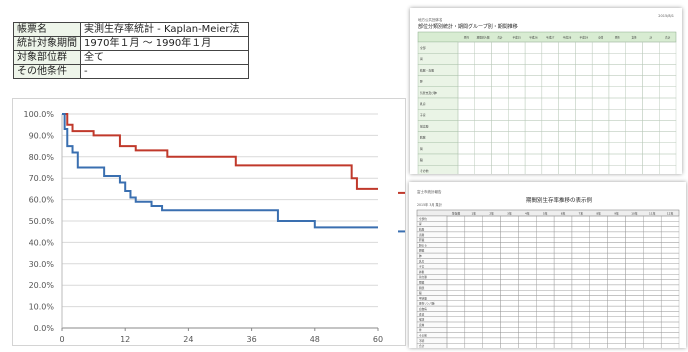 This screenshot has height=352, width=688. Describe the element at coordinates (423, 48) in the screenshot. I see `doc1-row-label: 全部` at that location.